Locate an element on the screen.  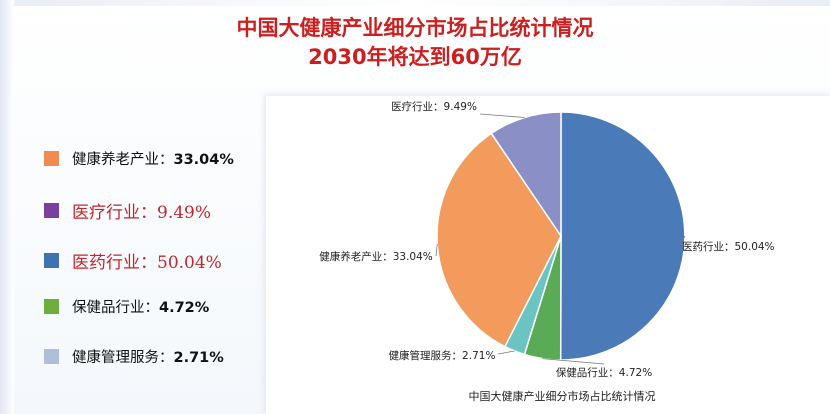
frame-left-border is located at coordinates (7, 207).